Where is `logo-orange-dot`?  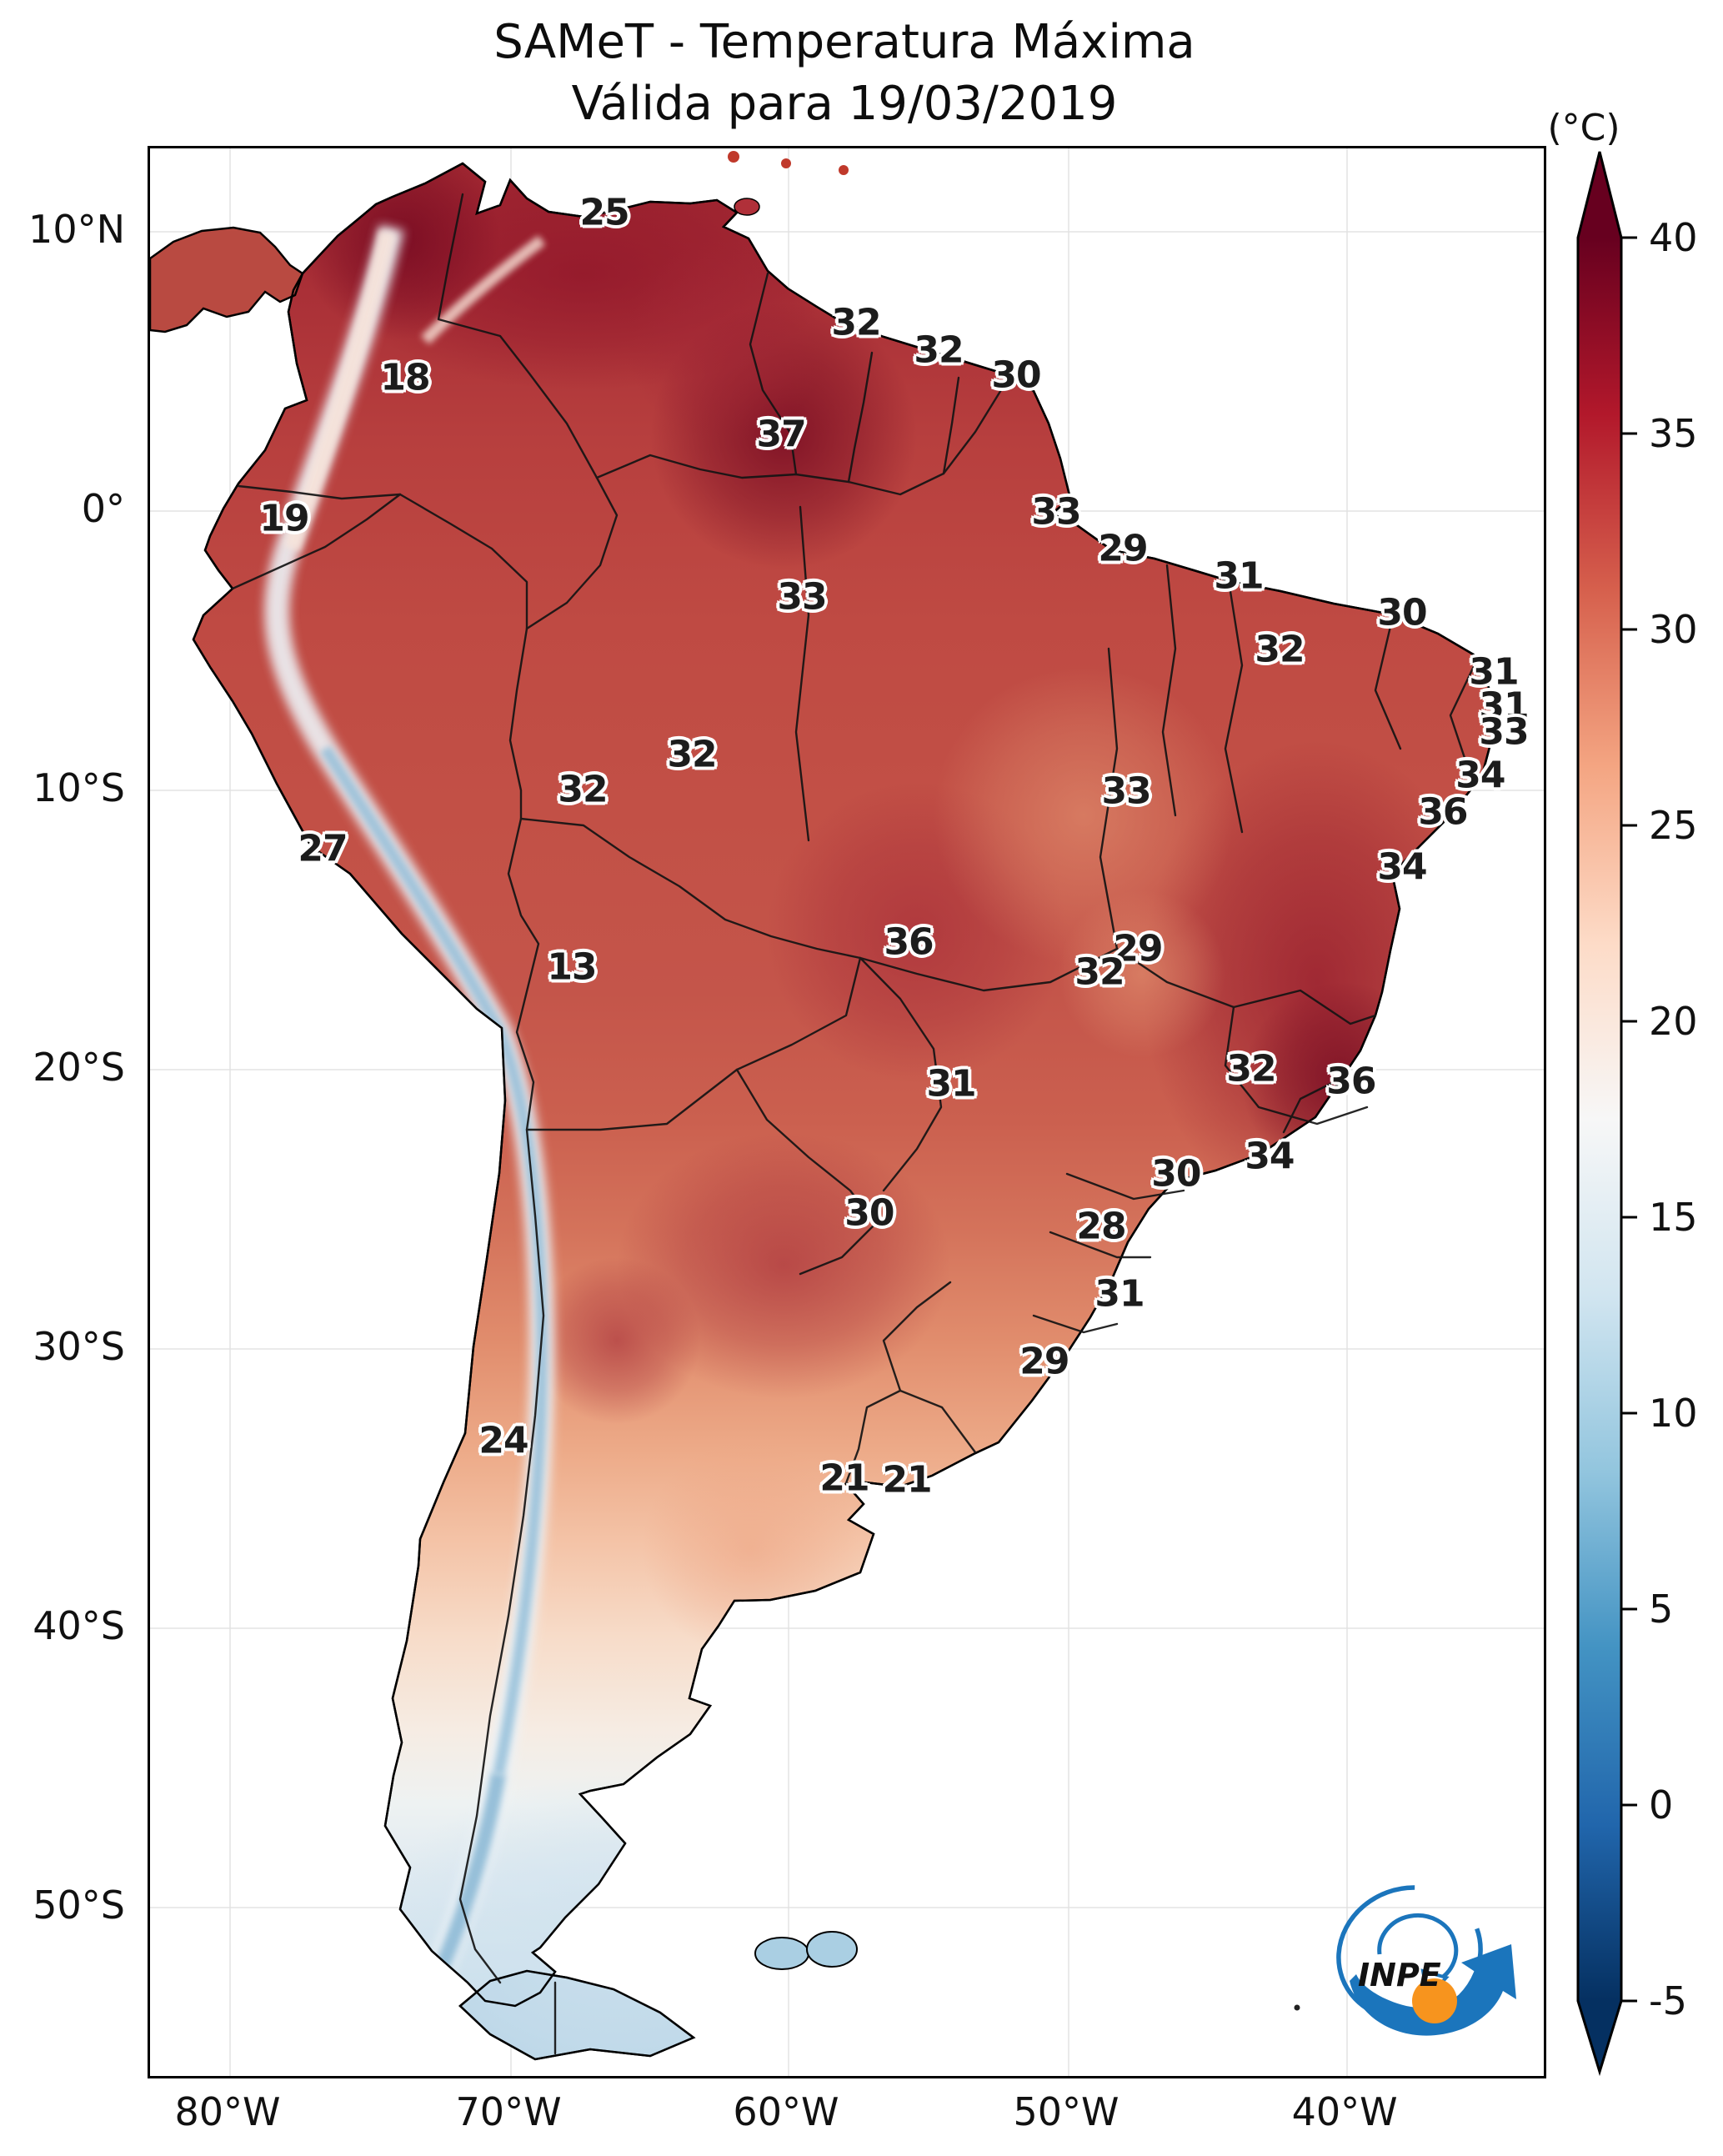 logo-orange-dot is located at coordinates (1434, 2000).